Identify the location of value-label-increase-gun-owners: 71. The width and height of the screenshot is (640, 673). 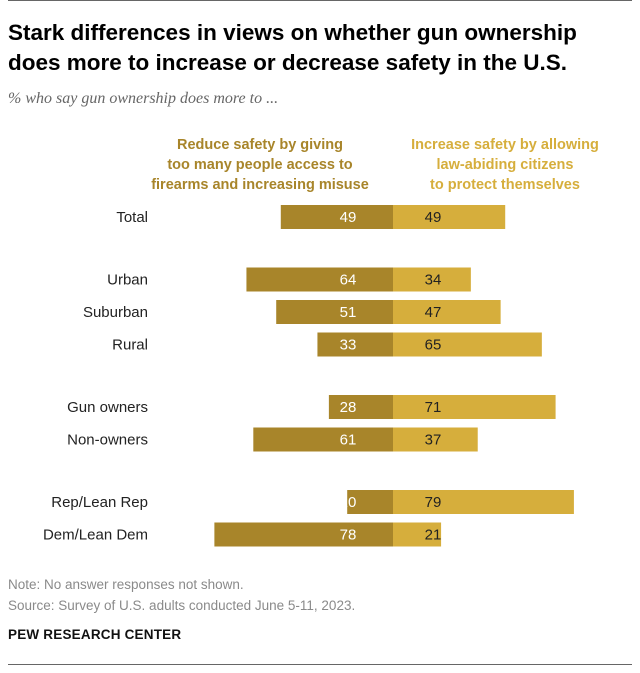
(433, 407).